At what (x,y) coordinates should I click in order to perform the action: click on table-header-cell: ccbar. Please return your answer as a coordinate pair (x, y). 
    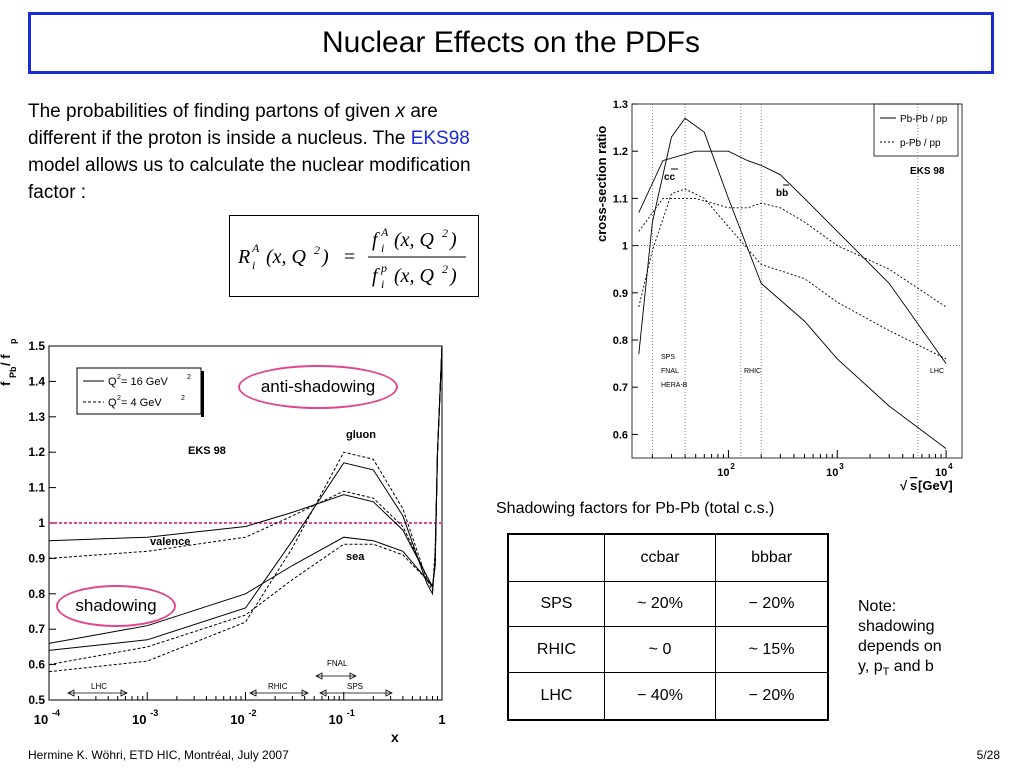
    Looking at the image, I should click on (660, 557).